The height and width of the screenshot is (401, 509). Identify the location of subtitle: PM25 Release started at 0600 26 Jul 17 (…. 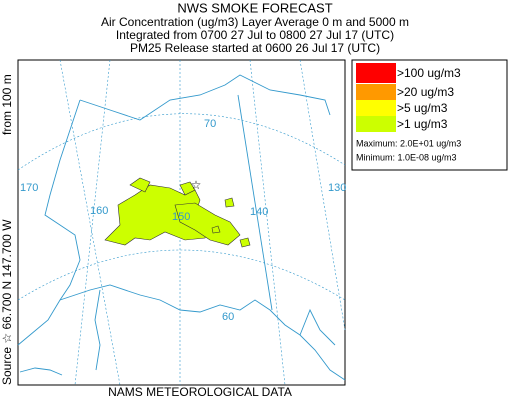
(255, 48).